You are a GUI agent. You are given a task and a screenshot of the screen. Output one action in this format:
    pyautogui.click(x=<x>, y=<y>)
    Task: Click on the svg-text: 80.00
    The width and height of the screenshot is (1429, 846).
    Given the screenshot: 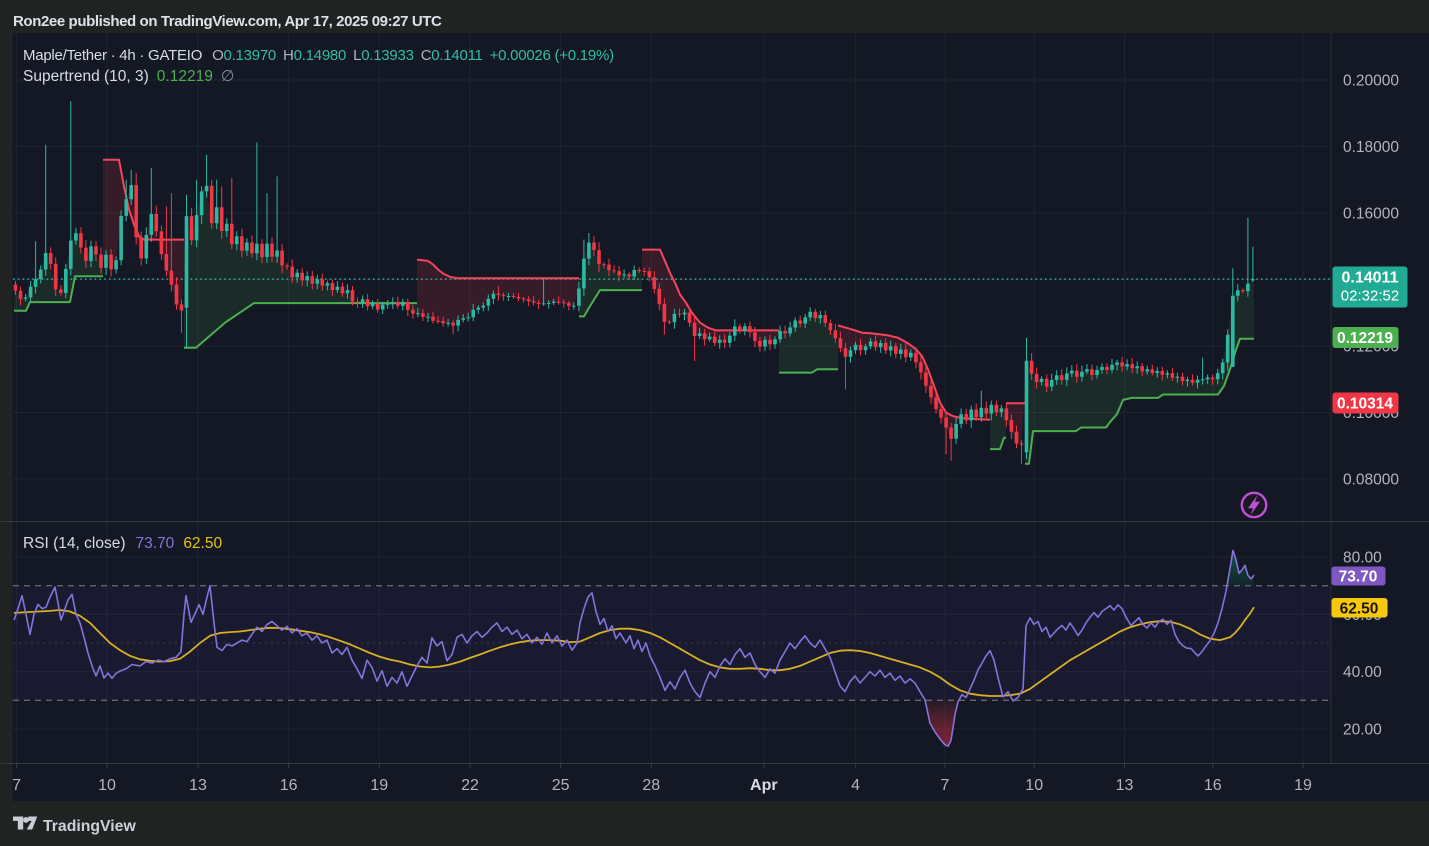 What is the action you would take?
    pyautogui.click(x=1362, y=558)
    